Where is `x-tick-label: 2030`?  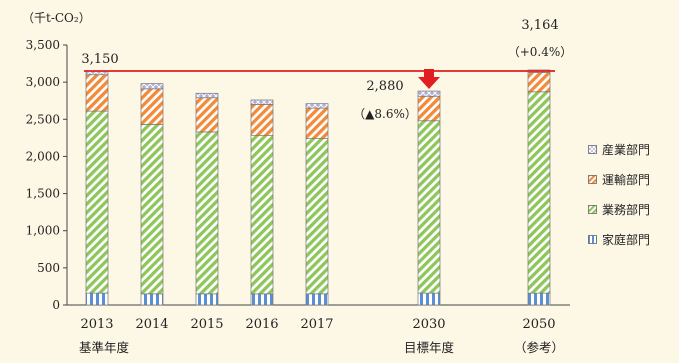
x-tick-label: 2030 is located at coordinates (428, 324).